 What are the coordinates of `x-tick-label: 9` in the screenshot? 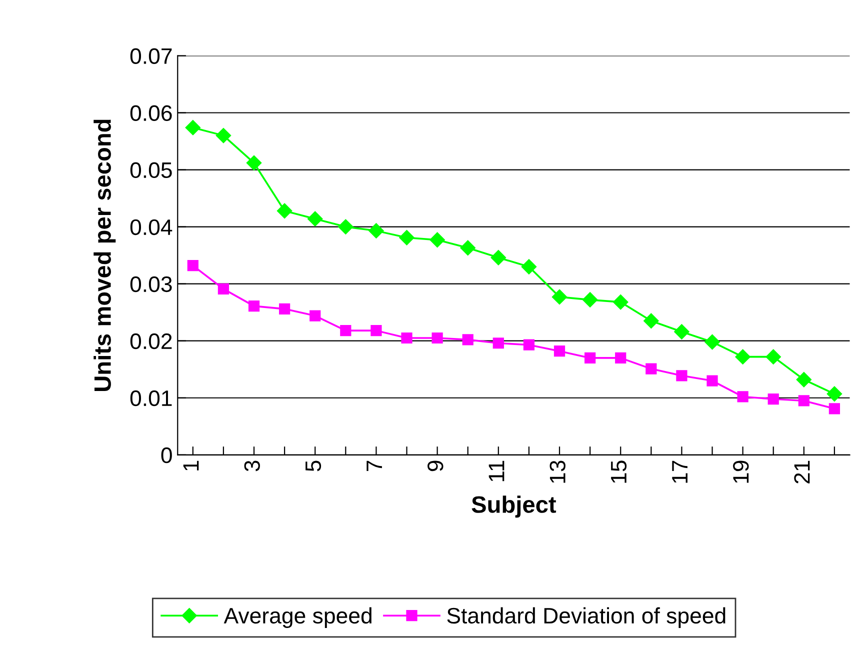 It's located at (436, 466).